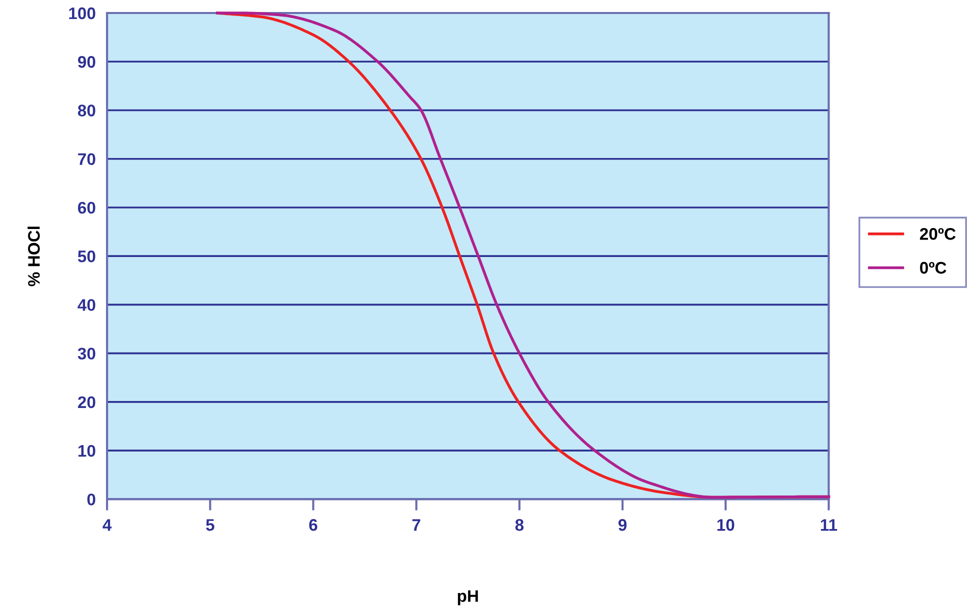 The height and width of the screenshot is (608, 967). Describe the element at coordinates (91, 500) in the screenshot. I see `y-tick-label: 0` at that location.